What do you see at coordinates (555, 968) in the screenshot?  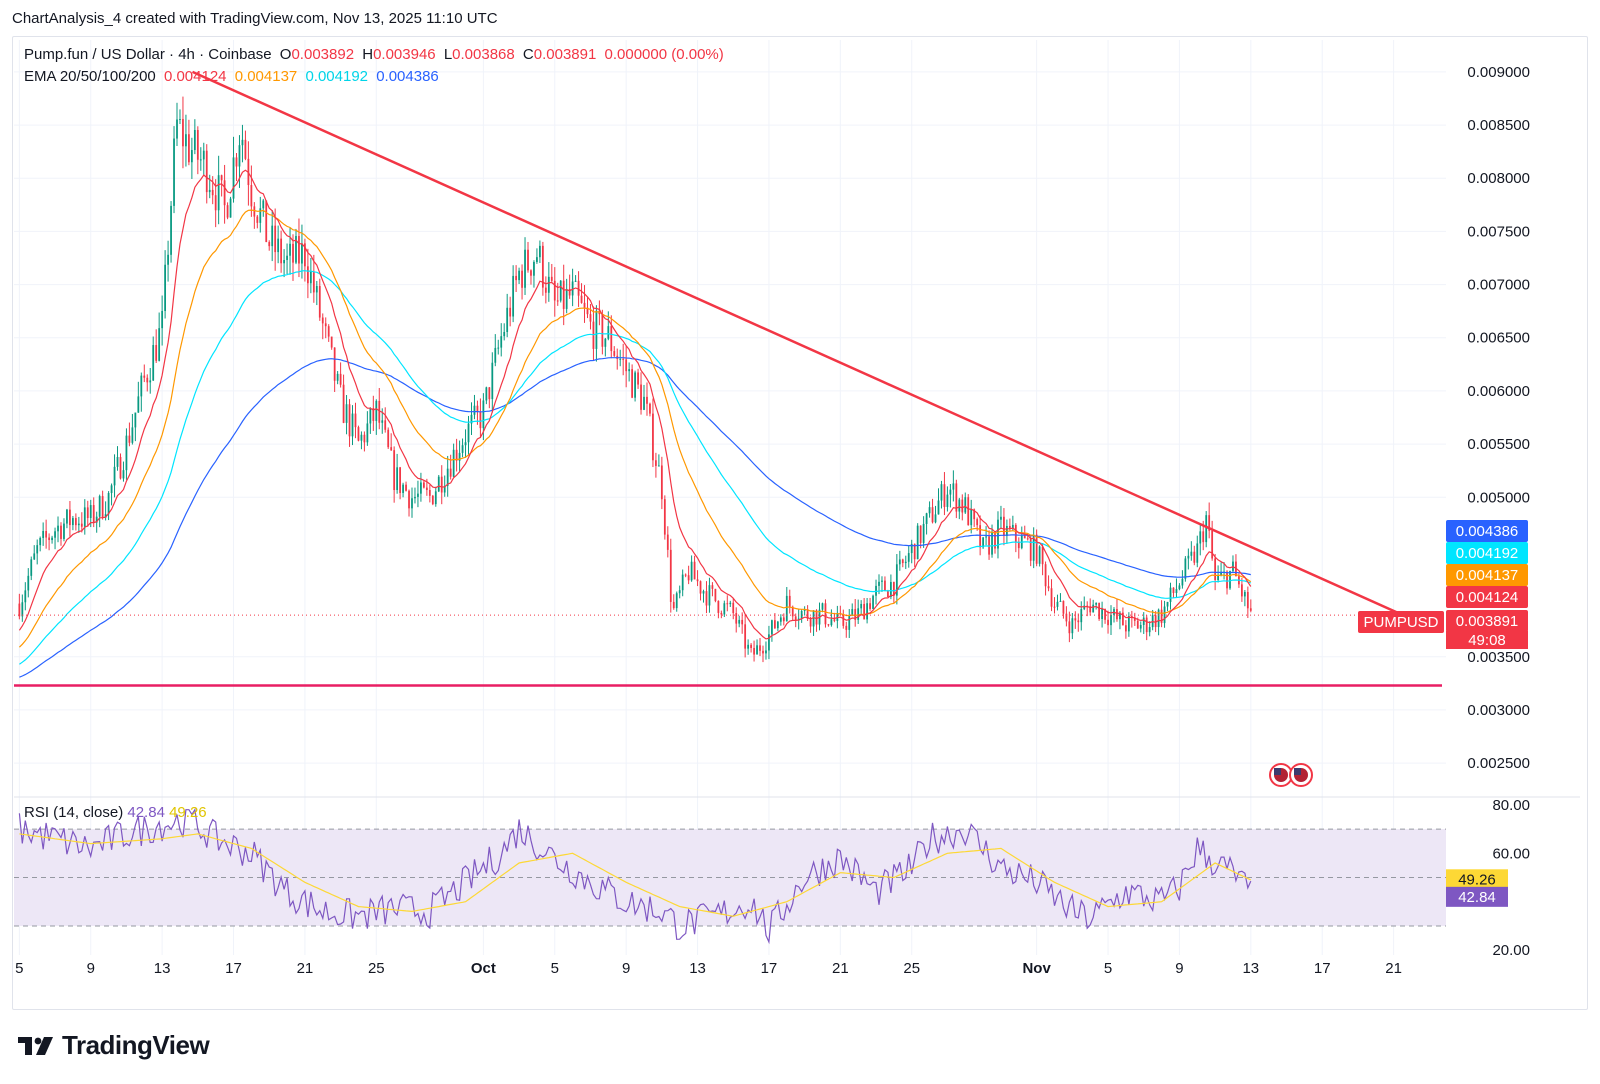 I see `date-axis-tick: 5` at bounding box center [555, 968].